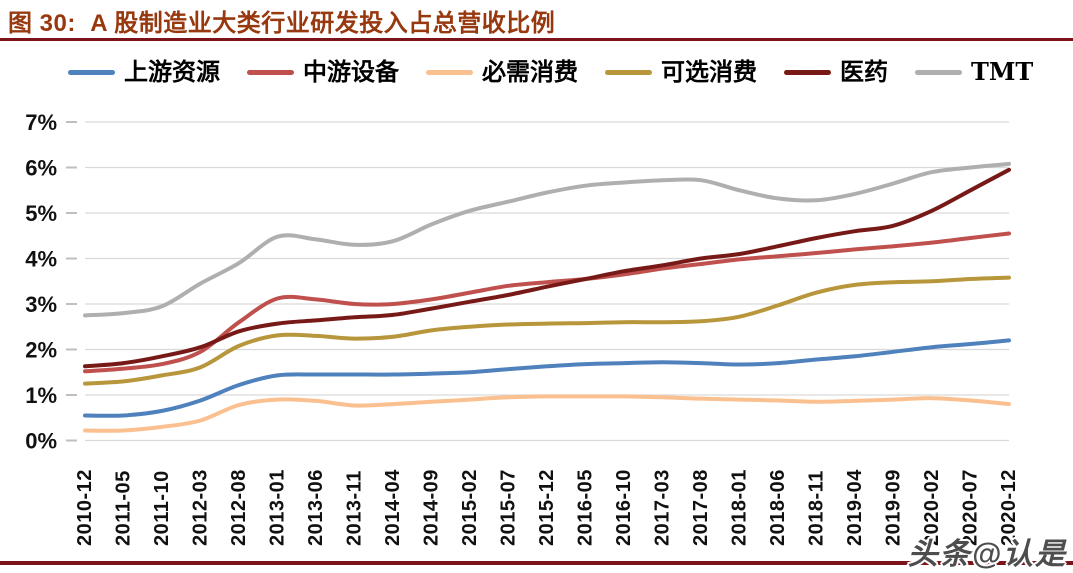  Describe the element at coordinates (547, 507) in the screenshot. I see `x-tick-label: 2015-12` at that location.